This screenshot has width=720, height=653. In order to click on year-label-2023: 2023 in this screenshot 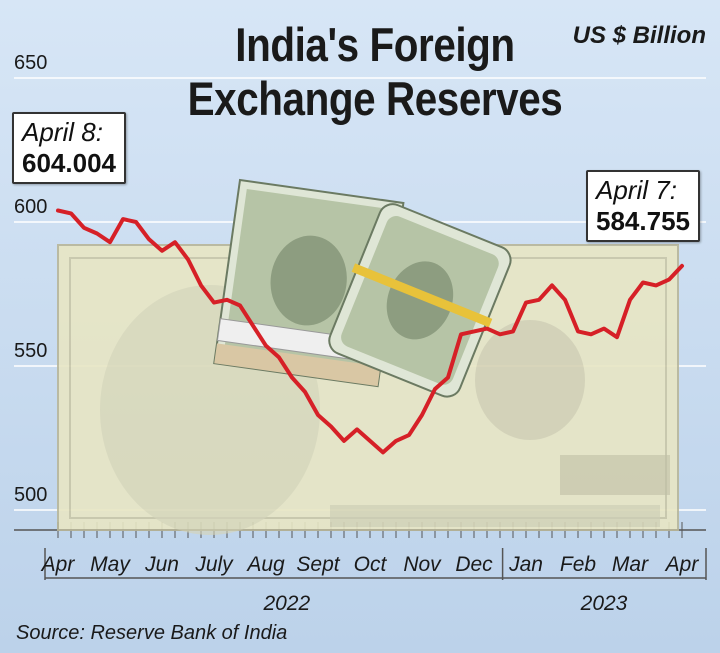, I will do `click(604, 603)`.